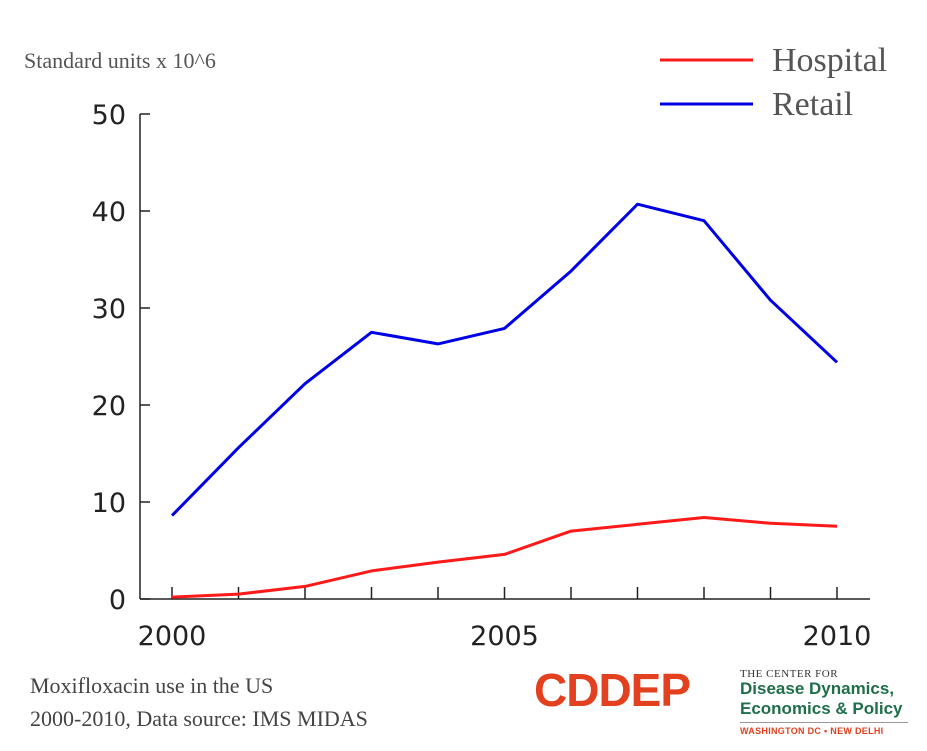 This screenshot has height=751, width=927. What do you see at coordinates (837, 636) in the screenshot?
I see `x-tick-label: 2010` at bounding box center [837, 636].